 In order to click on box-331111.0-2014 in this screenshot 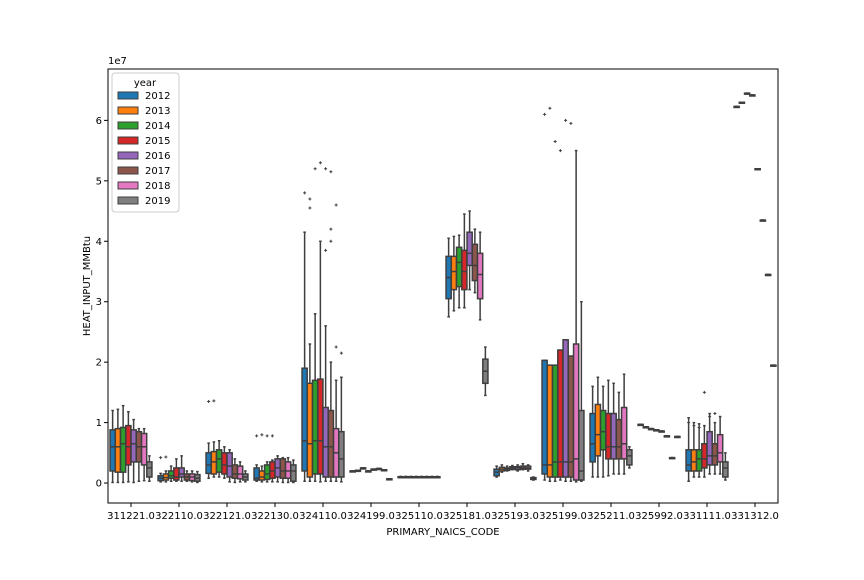, I will do `click(699, 450)`.